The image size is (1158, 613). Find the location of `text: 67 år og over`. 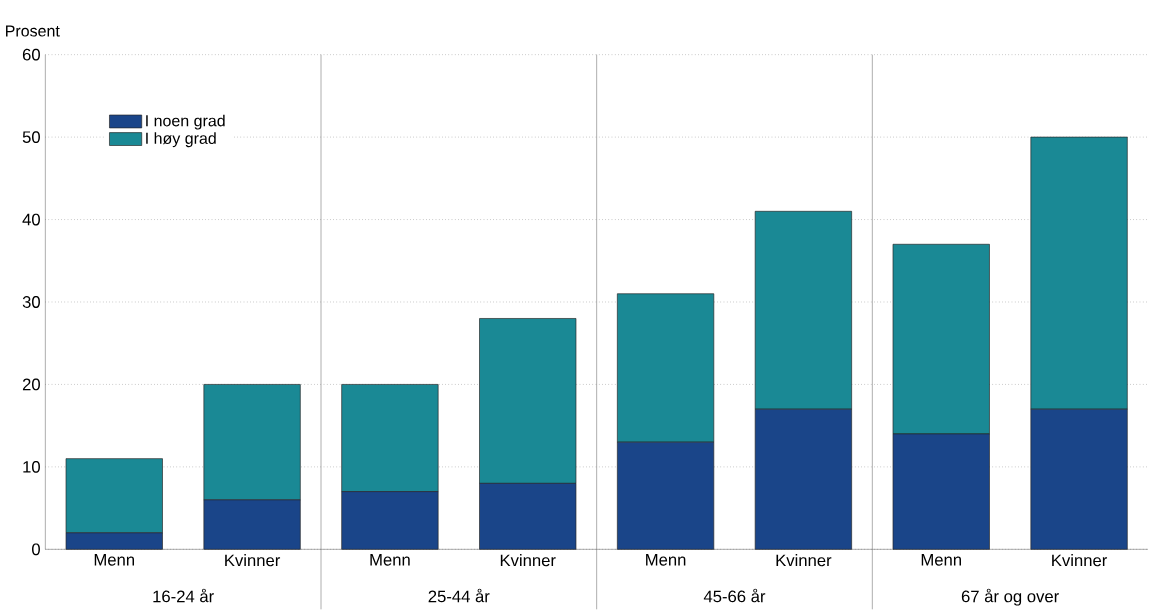

text: 67 år og over is located at coordinates (1010, 597).